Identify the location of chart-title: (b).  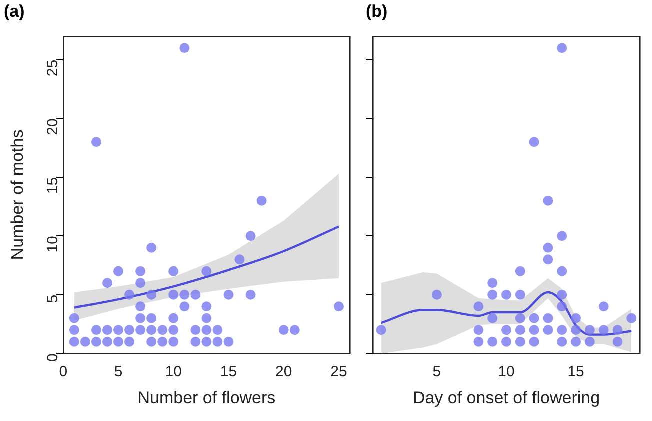
(377, 11).